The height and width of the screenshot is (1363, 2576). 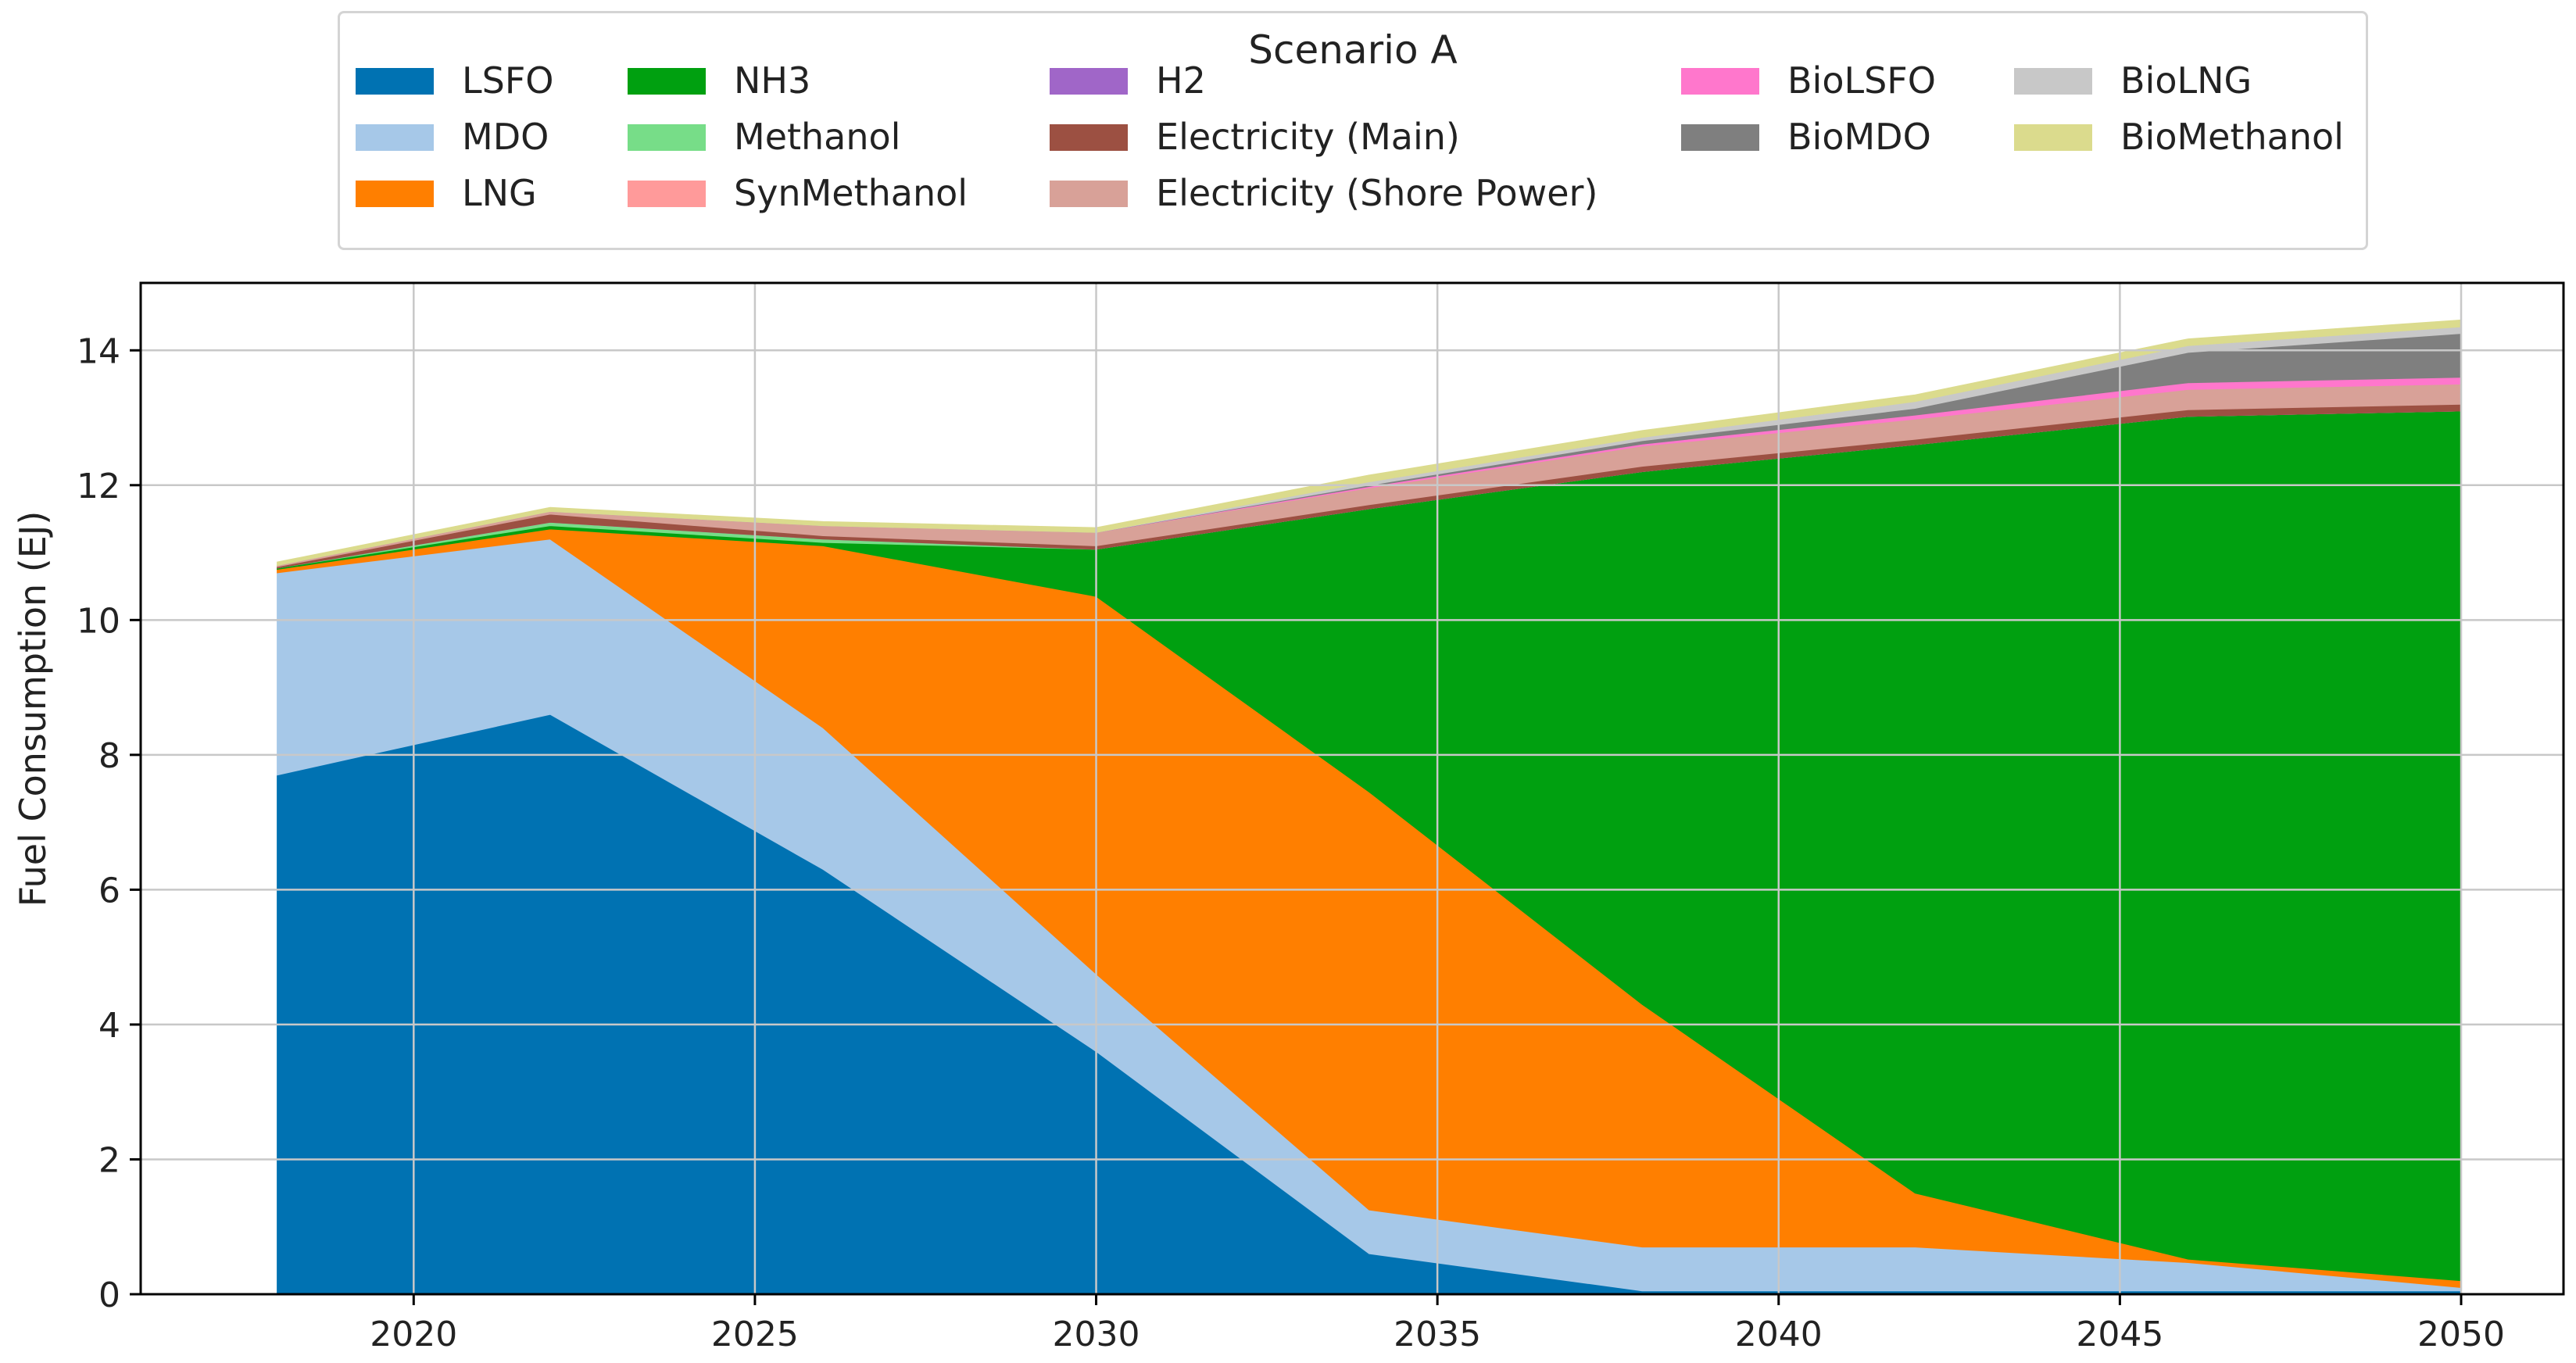 I want to click on y-tick-label: 2, so click(x=109, y=1160).